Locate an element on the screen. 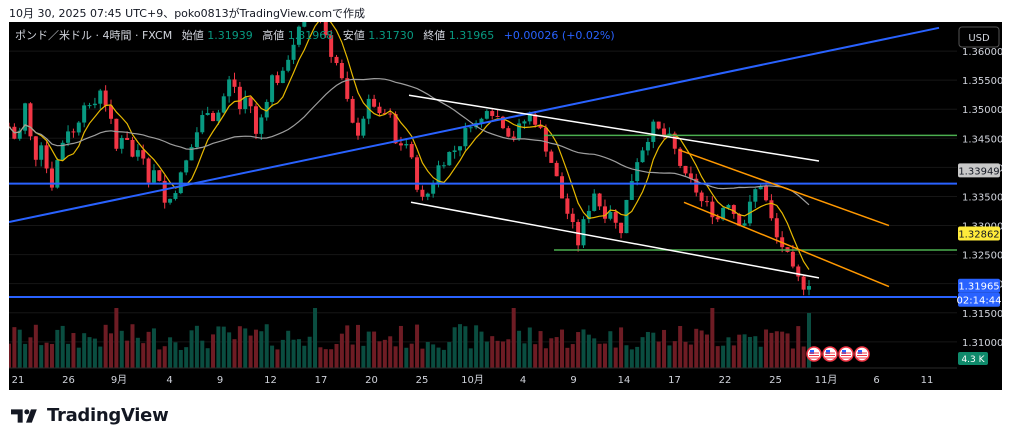  time-axis-labels: 21 26 9月 4 9 12 17 20 25 10月 4 9 14 17 22 25 11月 6 11 is located at coordinates (473, 380).